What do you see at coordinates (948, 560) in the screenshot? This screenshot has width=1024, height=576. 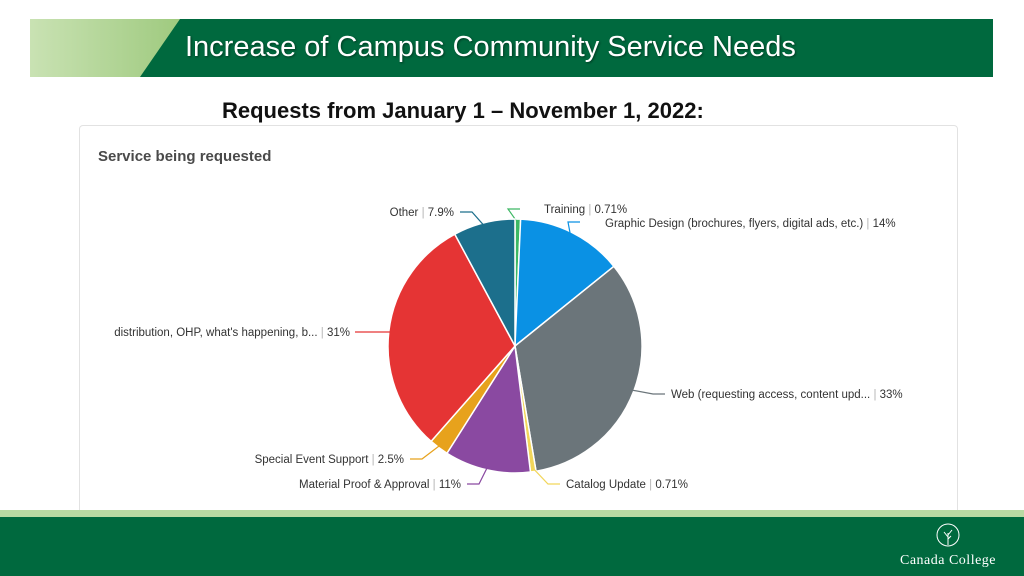 I see `logo-text: Canada College` at bounding box center [948, 560].